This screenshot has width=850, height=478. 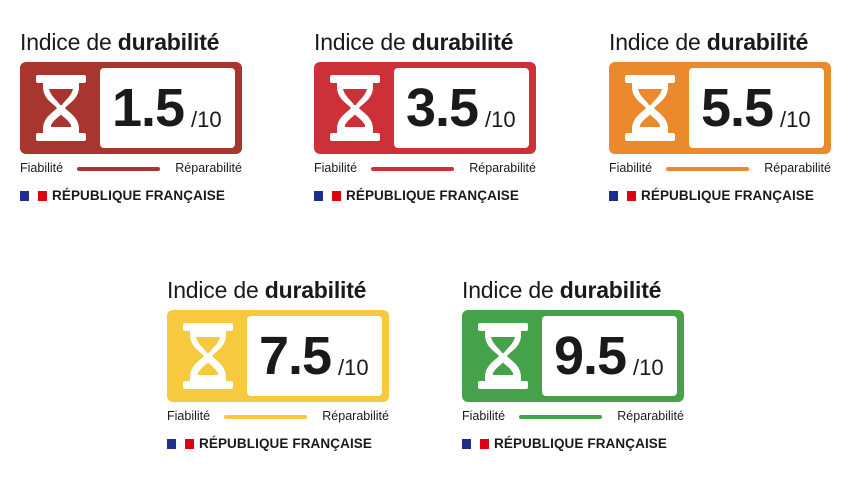 I want to click on index-box: 7.5 /10, so click(x=278, y=356).